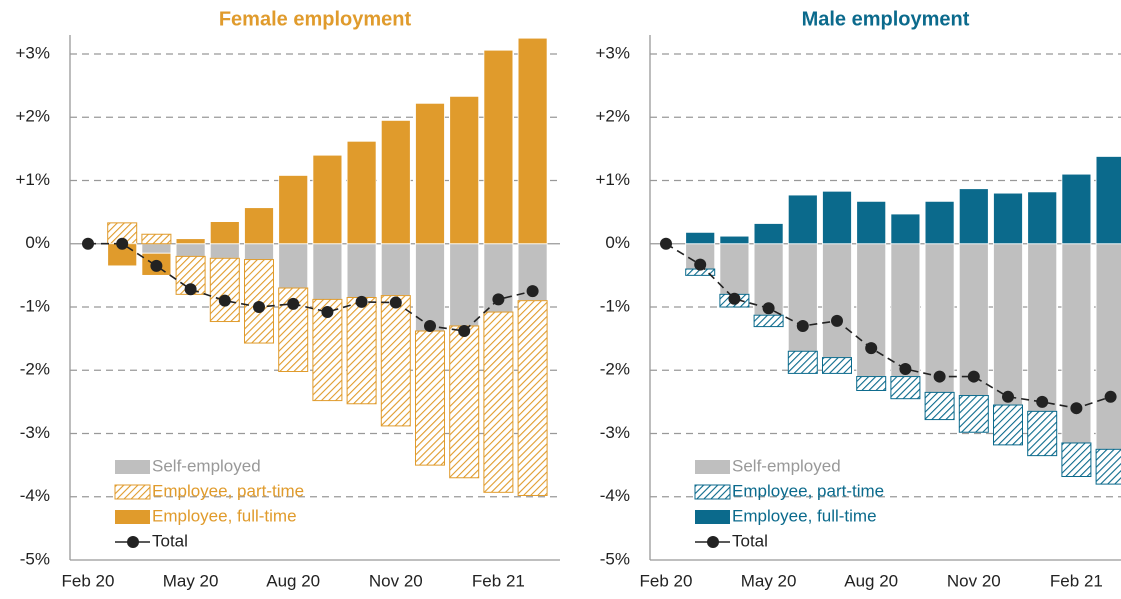  What do you see at coordinates (615, 305) in the screenshot?
I see `y-tick-label: -1%` at bounding box center [615, 305].